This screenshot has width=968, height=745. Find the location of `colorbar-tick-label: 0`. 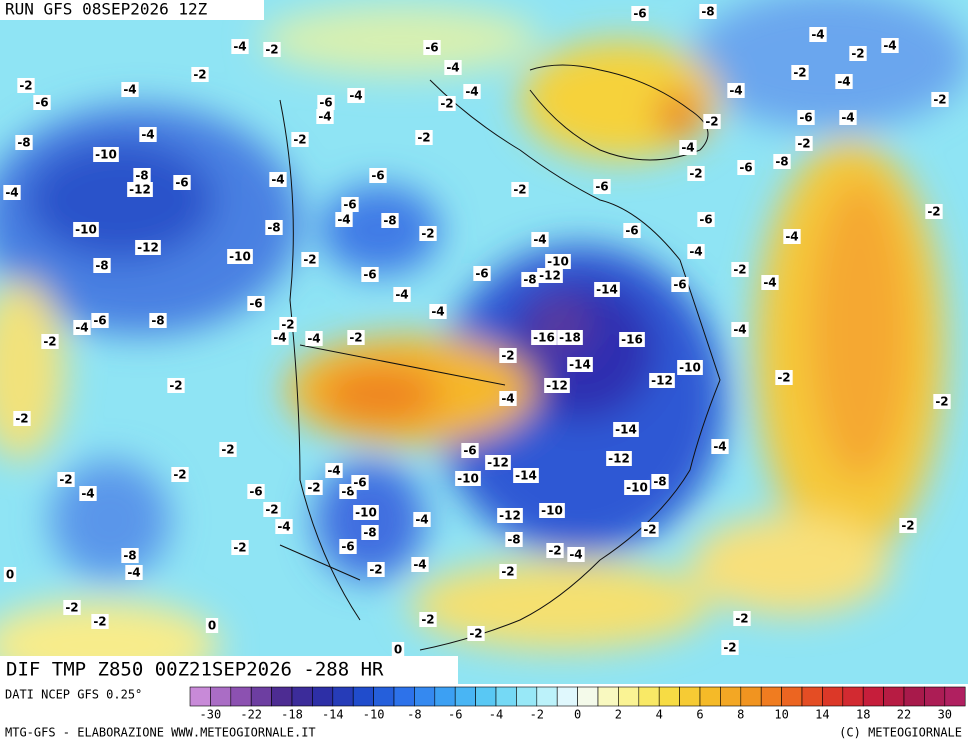

colorbar-tick-label: 0 is located at coordinates (577, 715).